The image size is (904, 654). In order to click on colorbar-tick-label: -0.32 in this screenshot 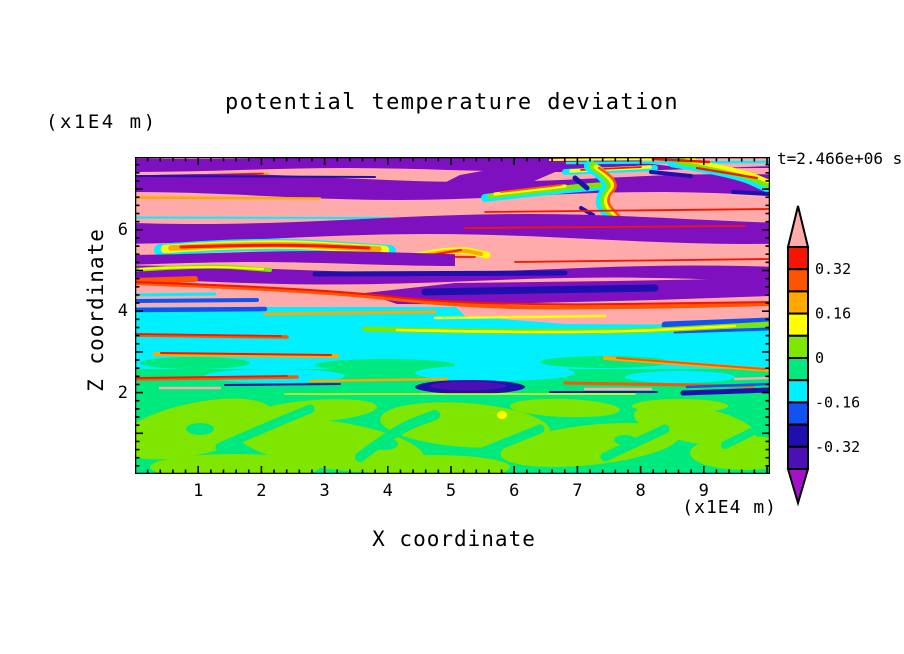, I will do `click(837, 447)`.